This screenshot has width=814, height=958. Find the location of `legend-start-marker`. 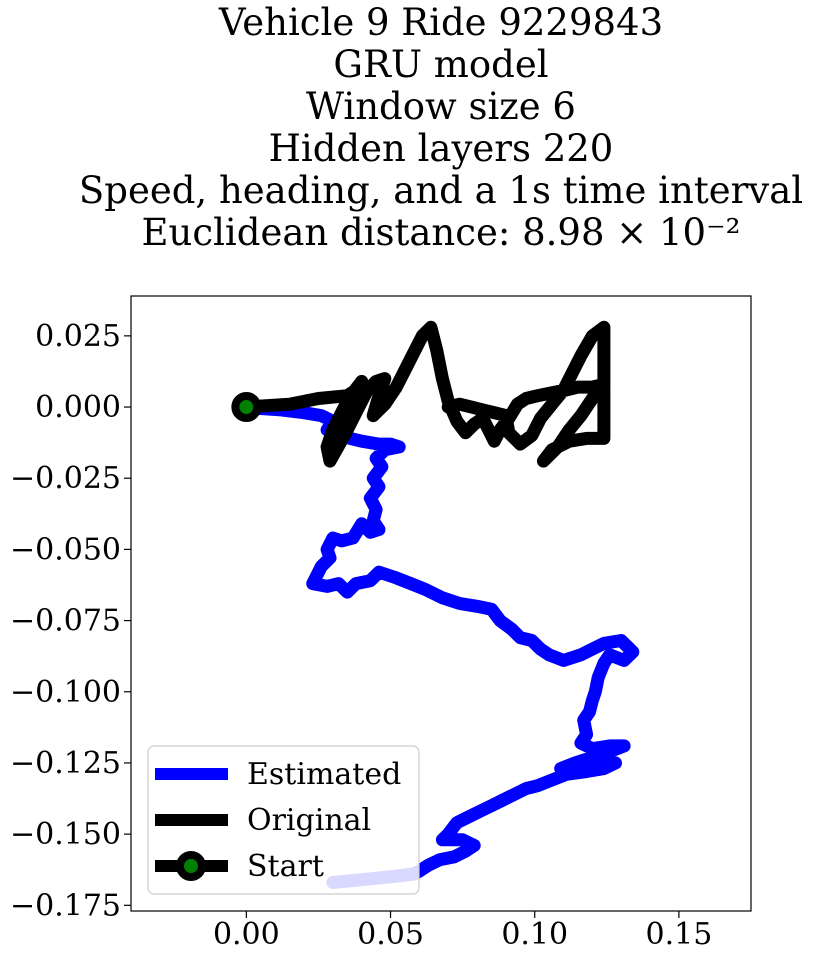

legend-start-marker is located at coordinates (191, 866).